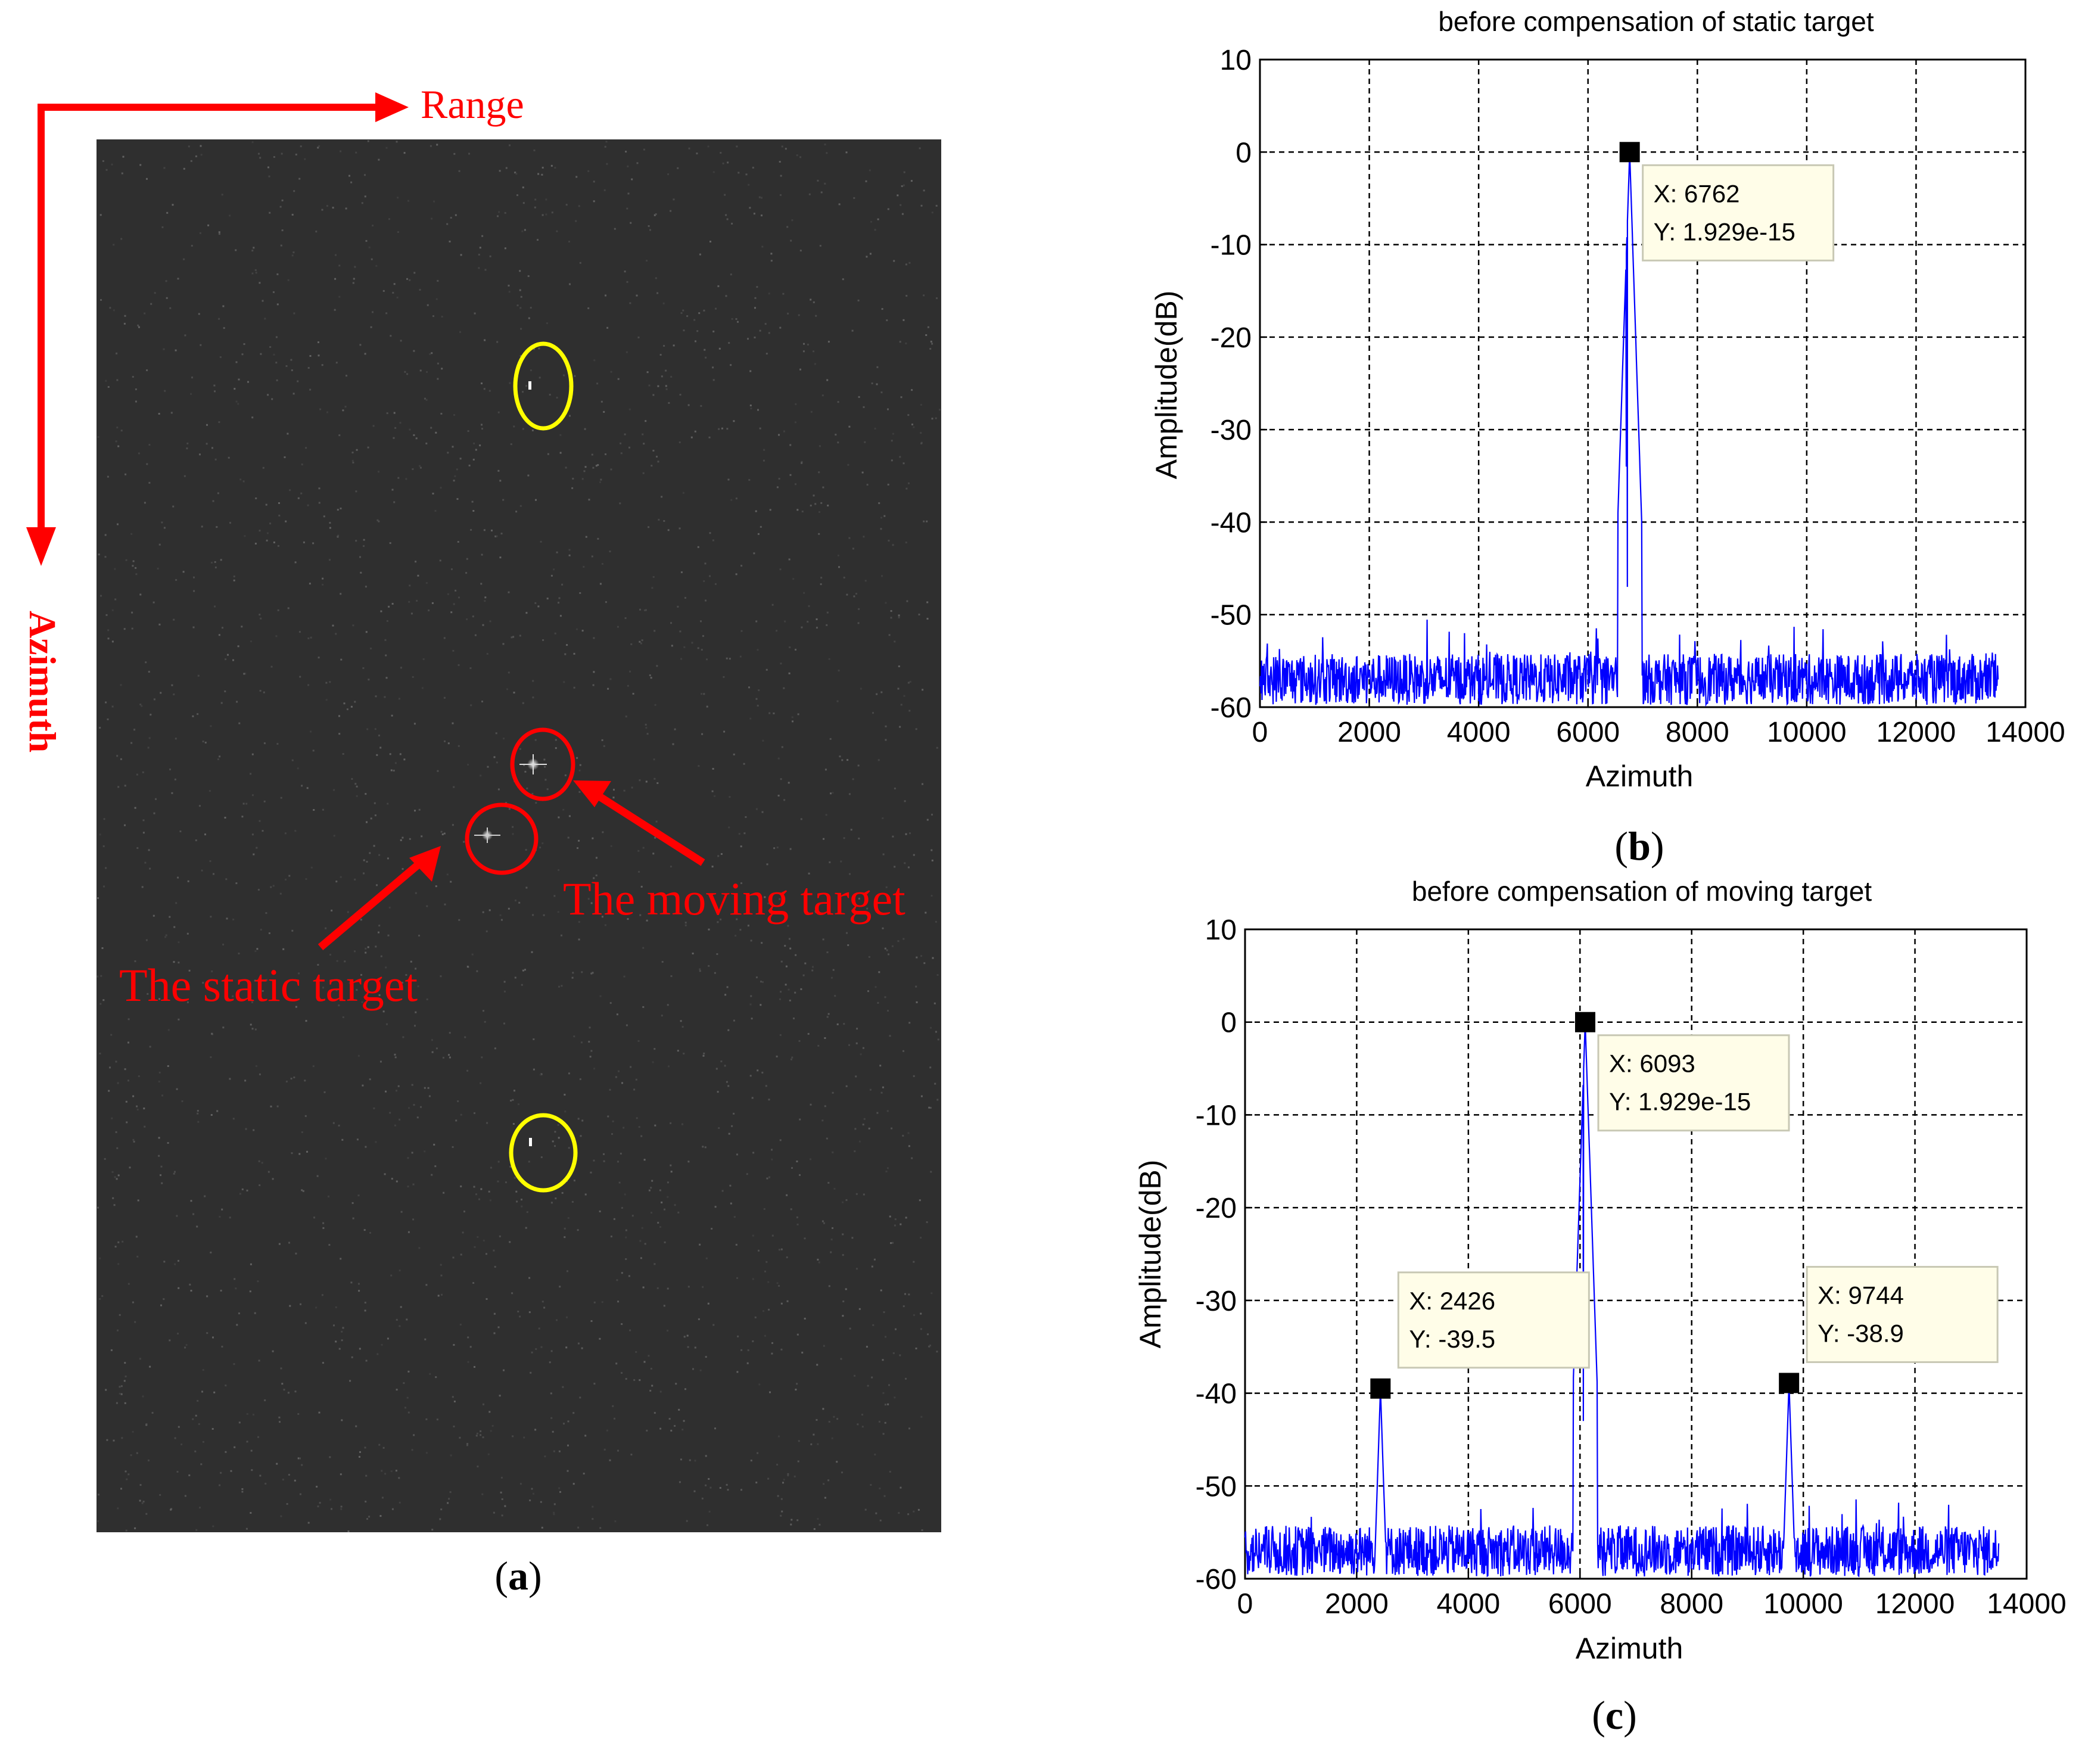 The width and height of the screenshot is (2085, 1764). What do you see at coordinates (487, 835) in the screenshot?
I see `static-target-spot` at bounding box center [487, 835].